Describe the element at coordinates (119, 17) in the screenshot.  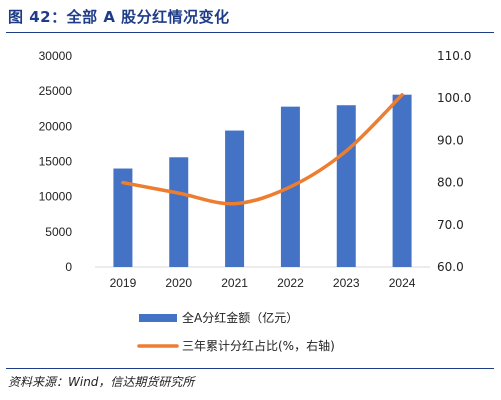
I see `chart-title: 图 42：全部 A 股分红情况变化` at that location.